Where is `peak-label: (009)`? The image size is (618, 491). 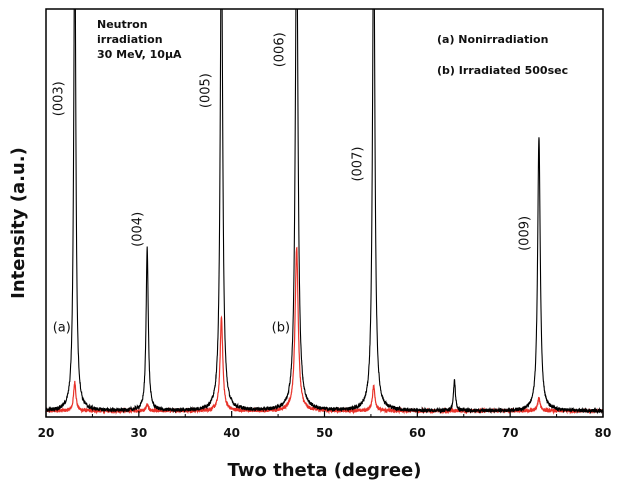
peak-label: (009) is located at coordinates (525, 233).